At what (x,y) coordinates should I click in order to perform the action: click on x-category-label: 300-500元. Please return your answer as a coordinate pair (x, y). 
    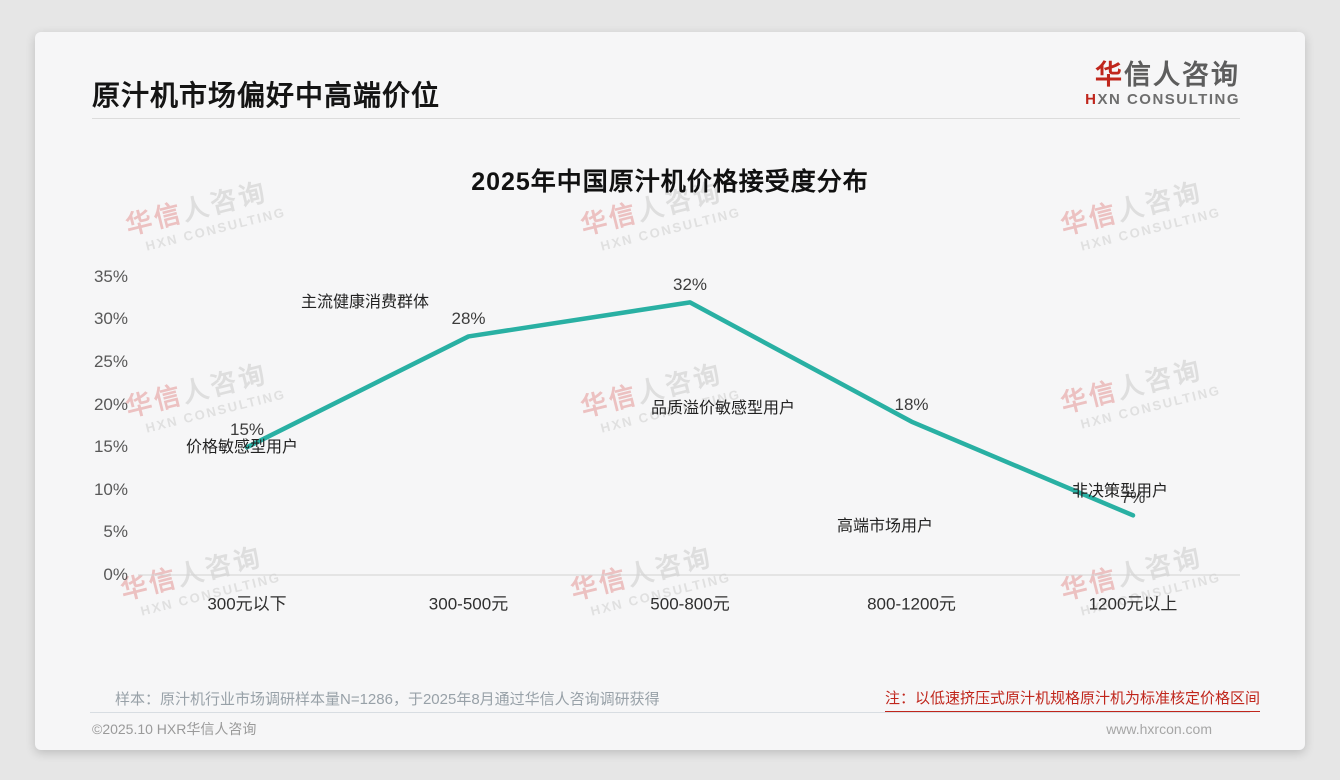
    Looking at the image, I should click on (468, 604).